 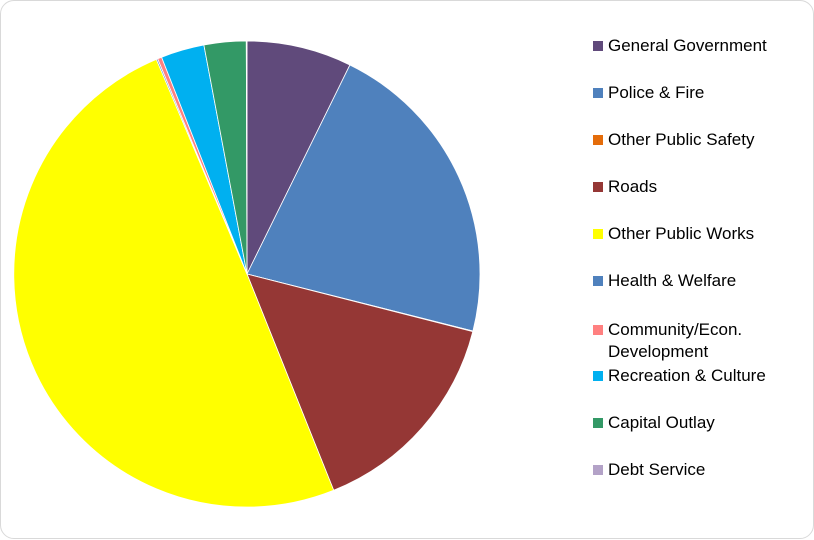 I want to click on legend-label: Other Public Safety, so click(x=681, y=139).